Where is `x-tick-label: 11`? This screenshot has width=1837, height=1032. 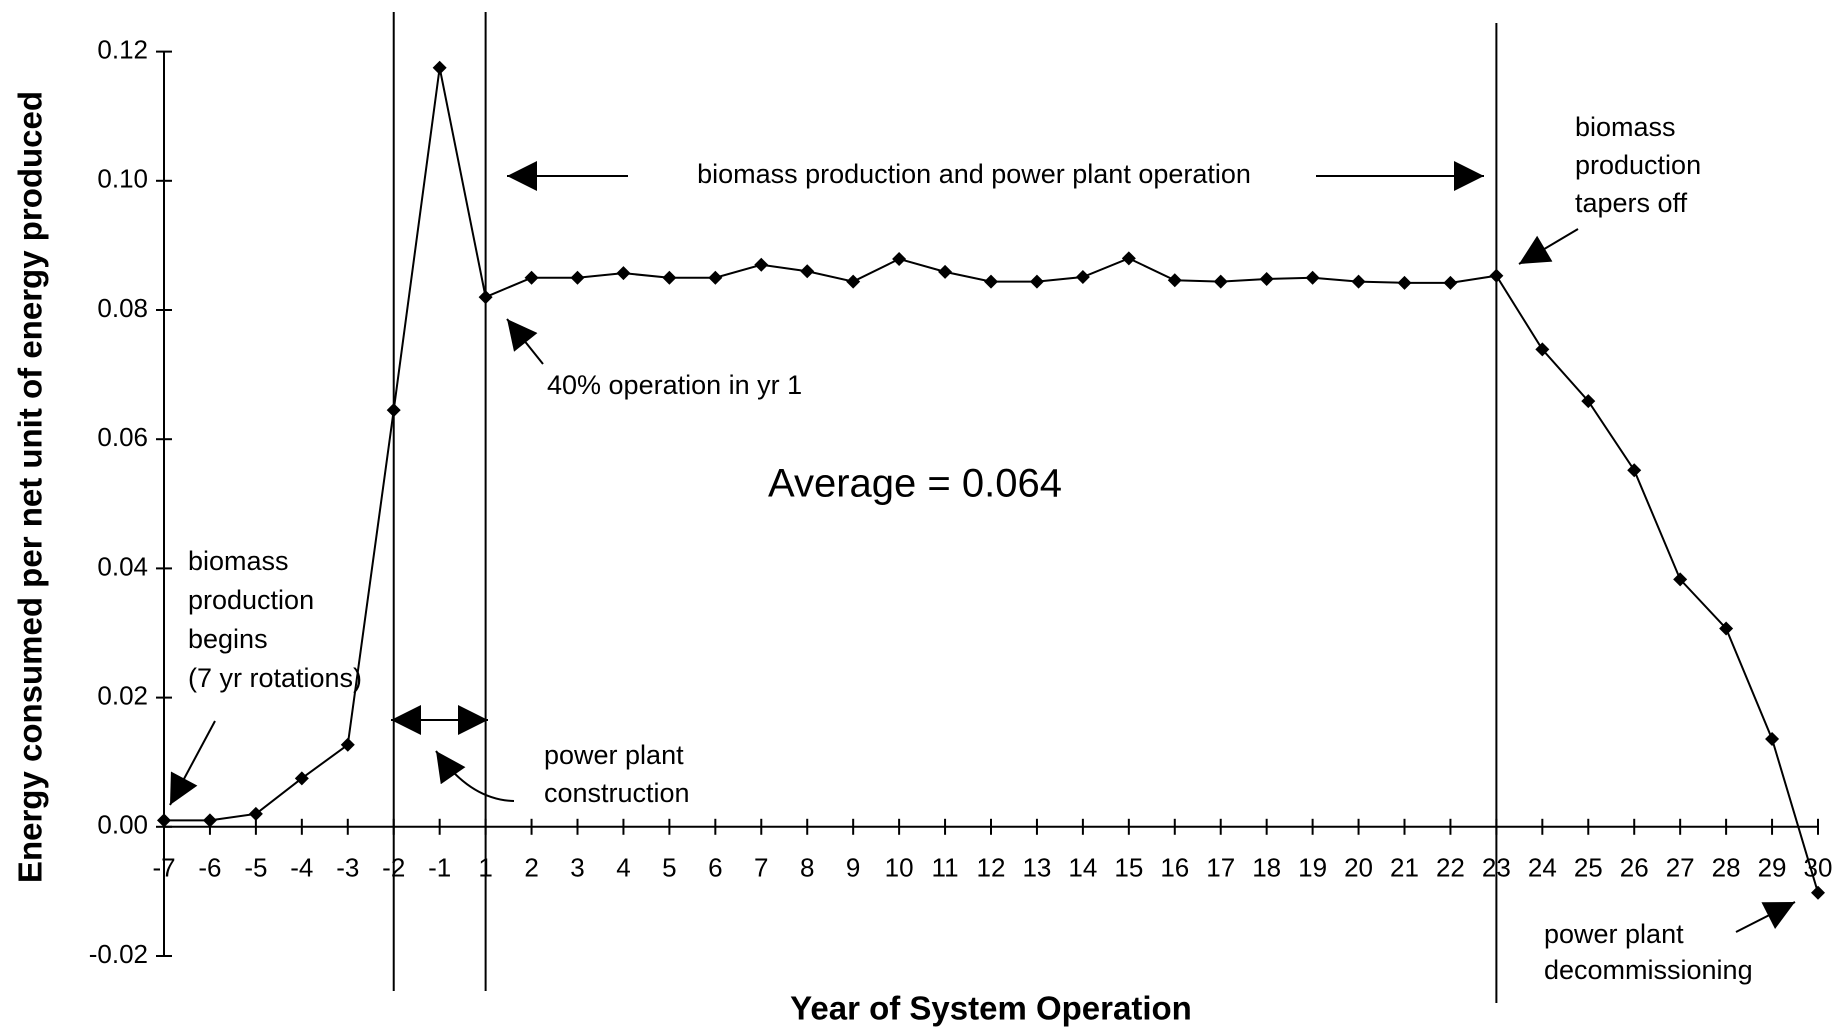 x-tick-label: 11 is located at coordinates (945, 868).